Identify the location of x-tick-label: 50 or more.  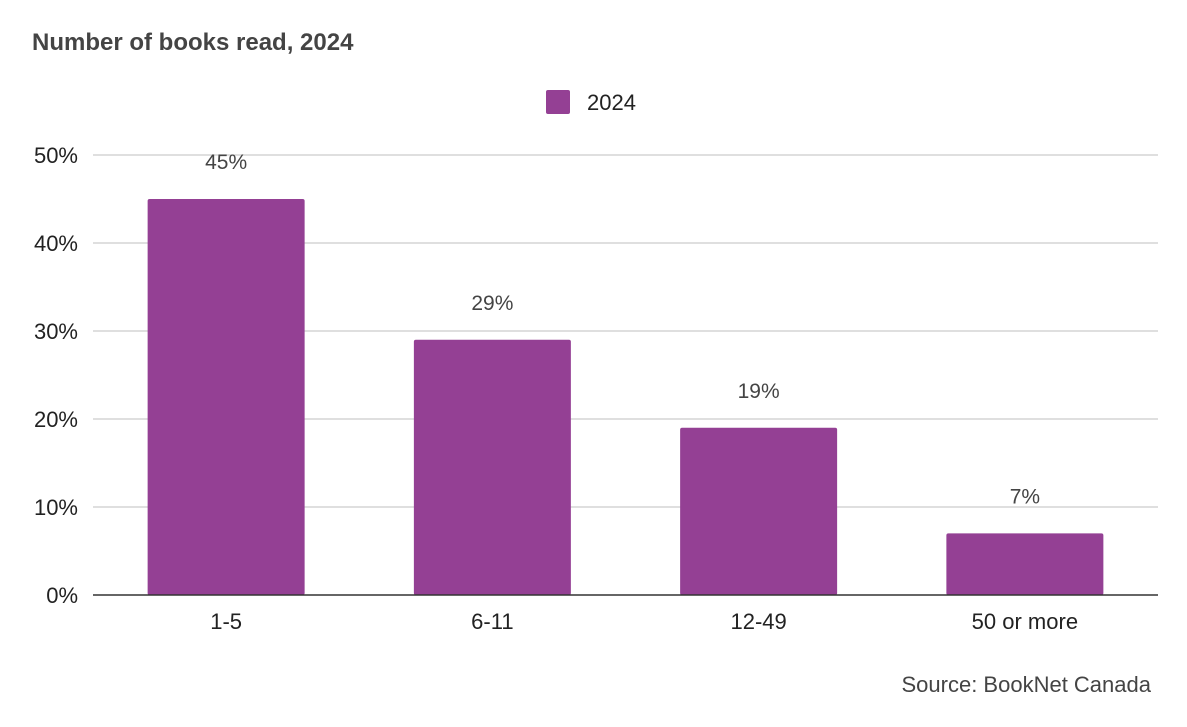
(1025, 621).